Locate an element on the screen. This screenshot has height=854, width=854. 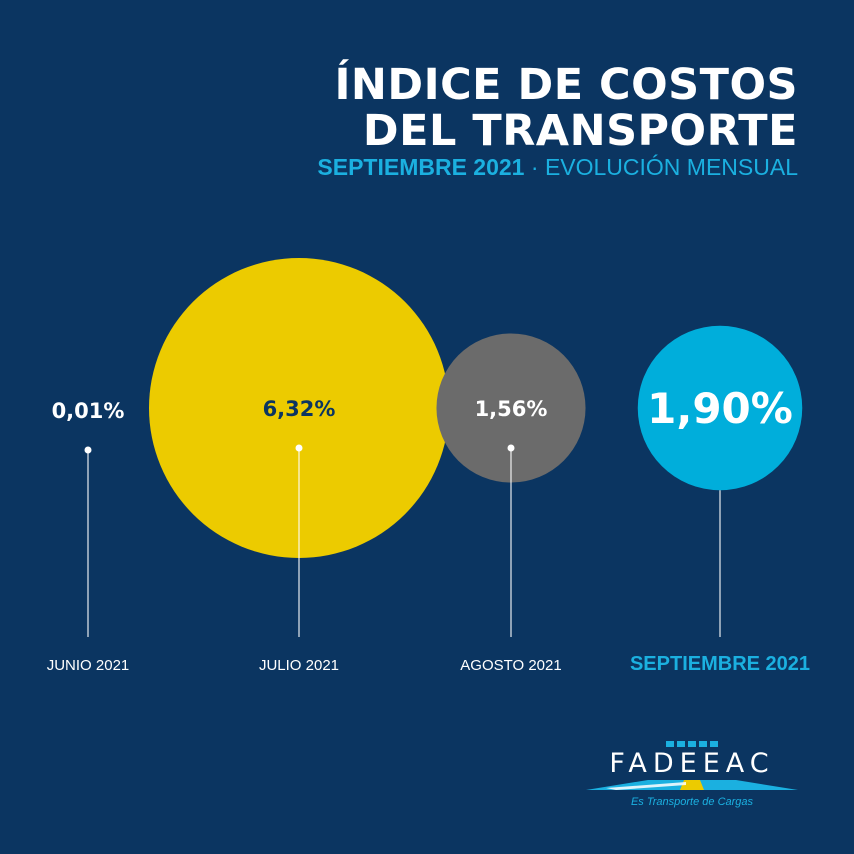
logo-graphic is located at coordinates (692, 765).